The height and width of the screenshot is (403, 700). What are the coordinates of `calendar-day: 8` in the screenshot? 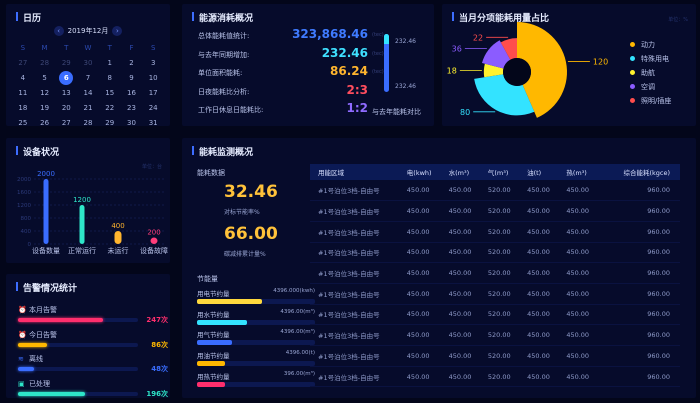 It's located at (109, 77).